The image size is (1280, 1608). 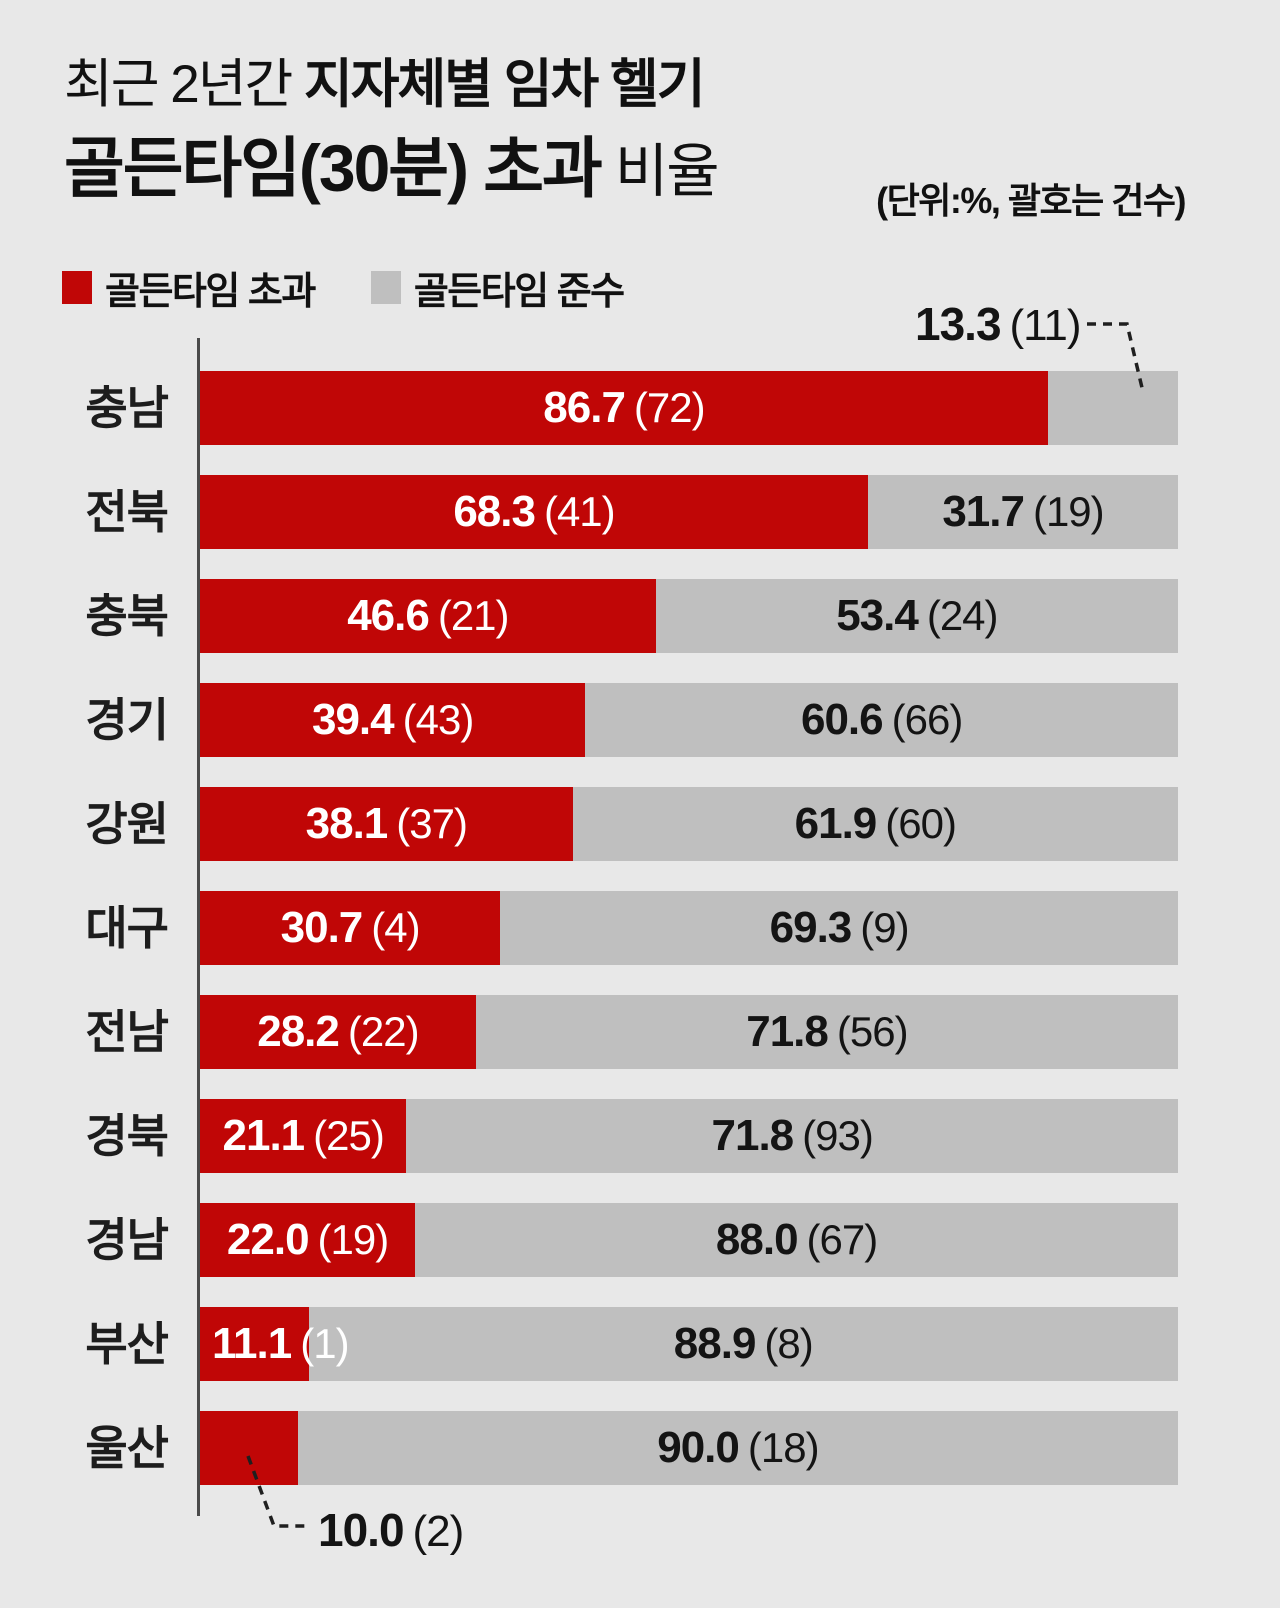 What do you see at coordinates (842, 719) in the screenshot?
I see `comply-label-value: 60.6` at bounding box center [842, 719].